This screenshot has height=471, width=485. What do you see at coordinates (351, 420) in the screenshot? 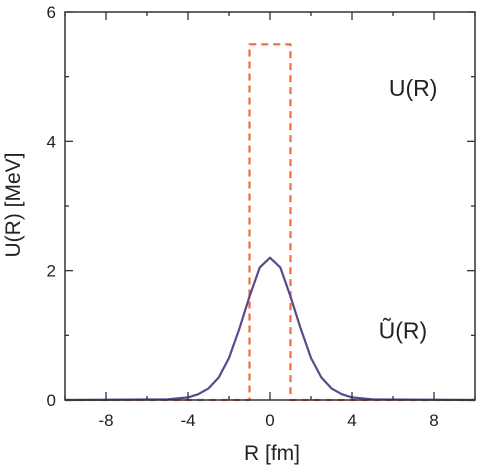
I see `x-tick-label: 4` at bounding box center [351, 420].